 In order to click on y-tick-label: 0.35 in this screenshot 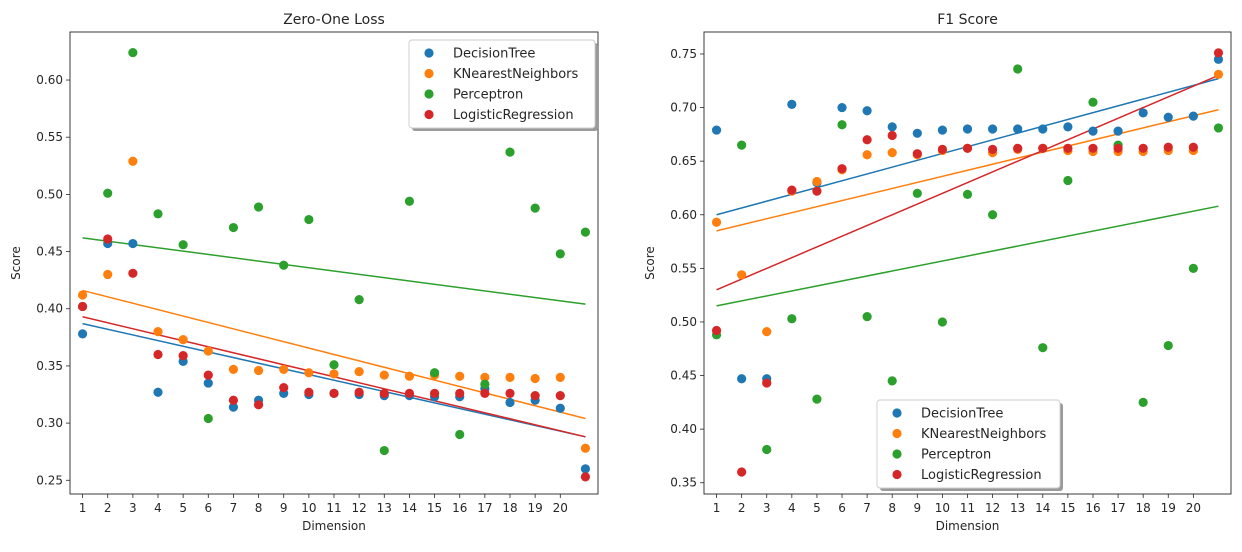, I will do `click(683, 483)`.